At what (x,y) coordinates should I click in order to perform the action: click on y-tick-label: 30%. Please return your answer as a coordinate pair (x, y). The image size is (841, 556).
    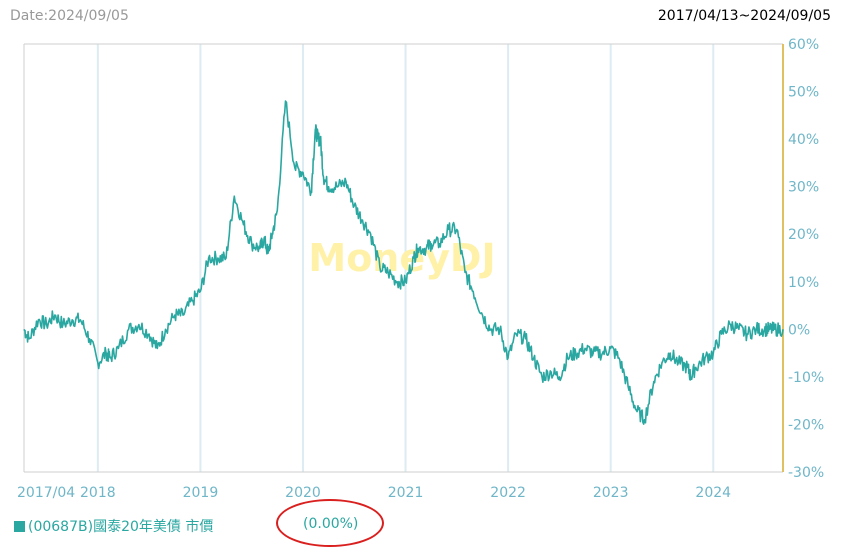
    Looking at the image, I should click on (803, 188).